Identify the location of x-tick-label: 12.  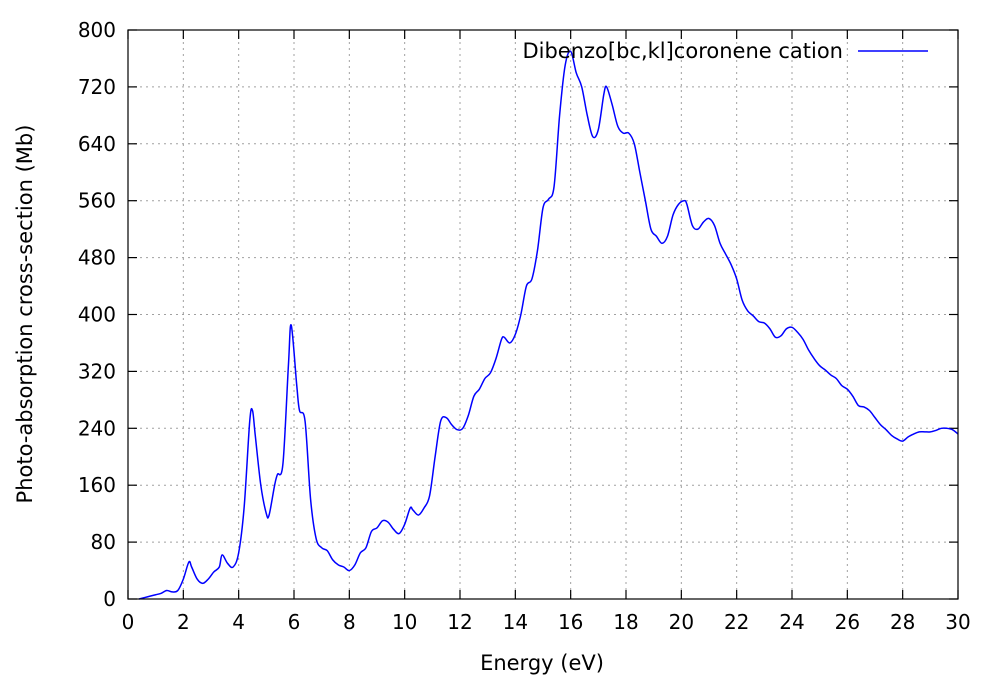
(459, 622).